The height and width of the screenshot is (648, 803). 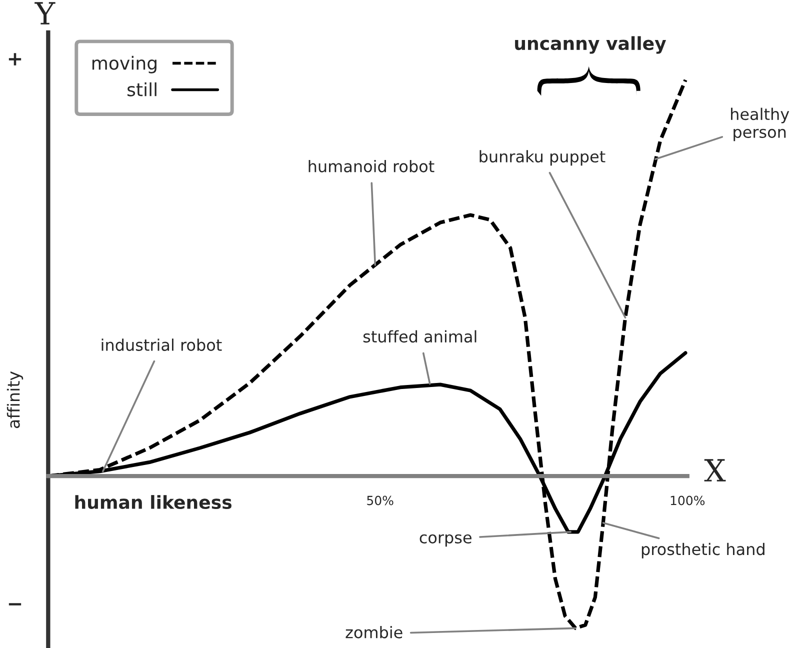 I want to click on annotation: stuffed animal, so click(x=419, y=336).